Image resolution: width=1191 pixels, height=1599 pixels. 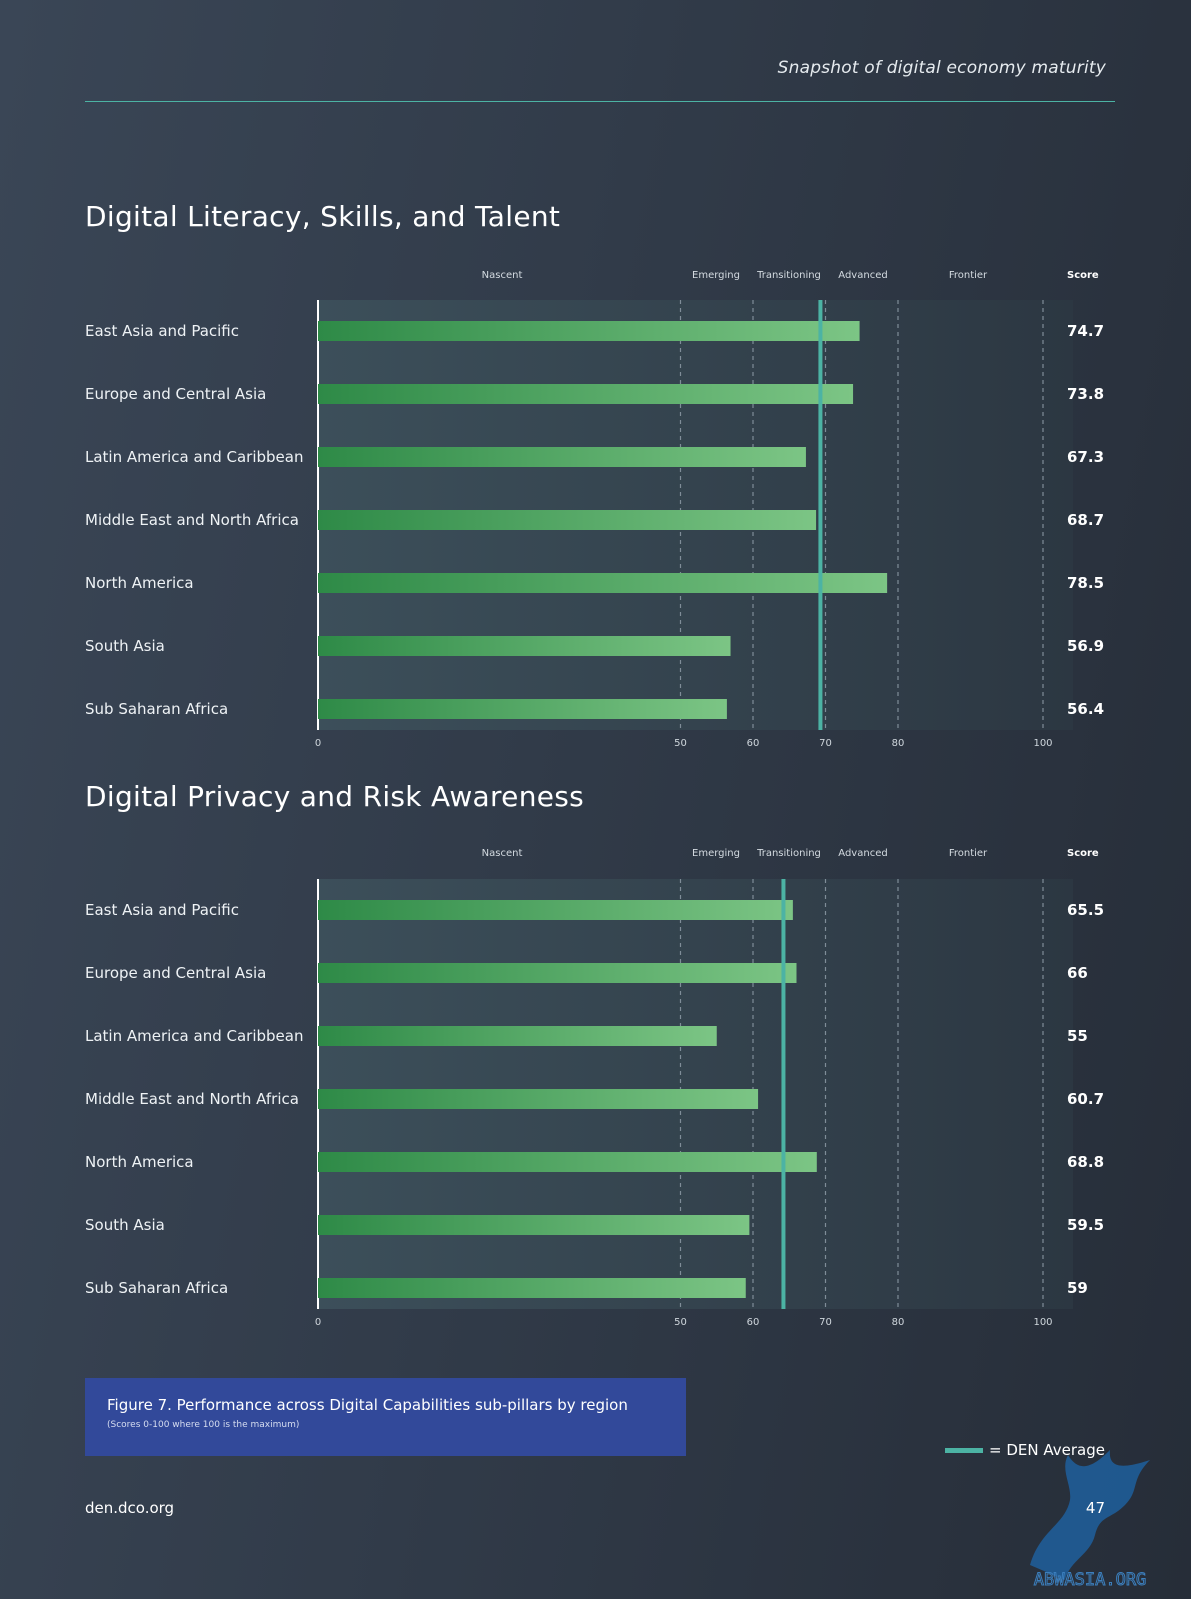 What do you see at coordinates (1085, 583) in the screenshot?
I see `score-value: 78.5` at bounding box center [1085, 583].